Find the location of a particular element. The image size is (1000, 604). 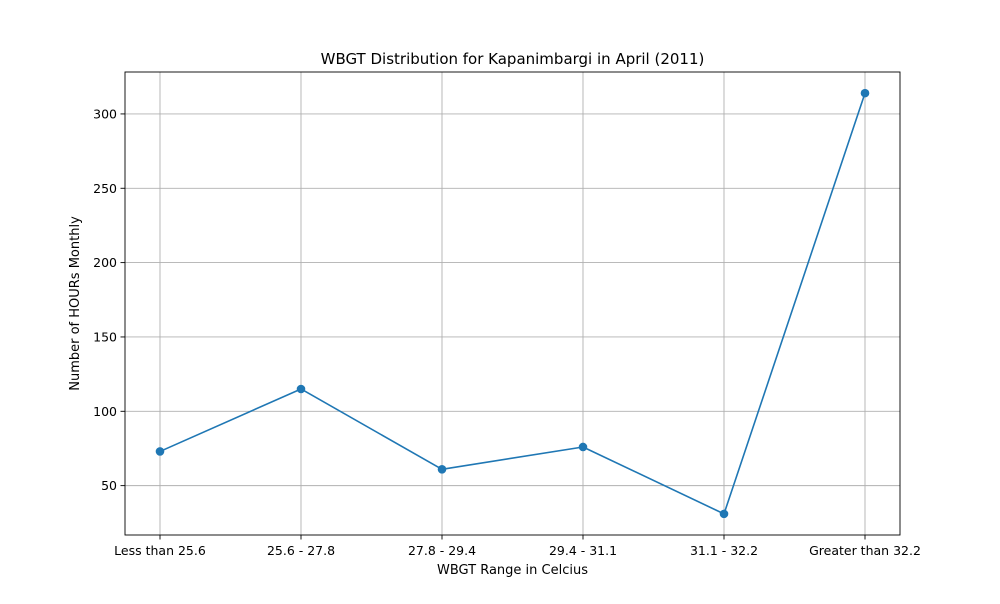

y-tick-label: 150 is located at coordinates (105, 336).